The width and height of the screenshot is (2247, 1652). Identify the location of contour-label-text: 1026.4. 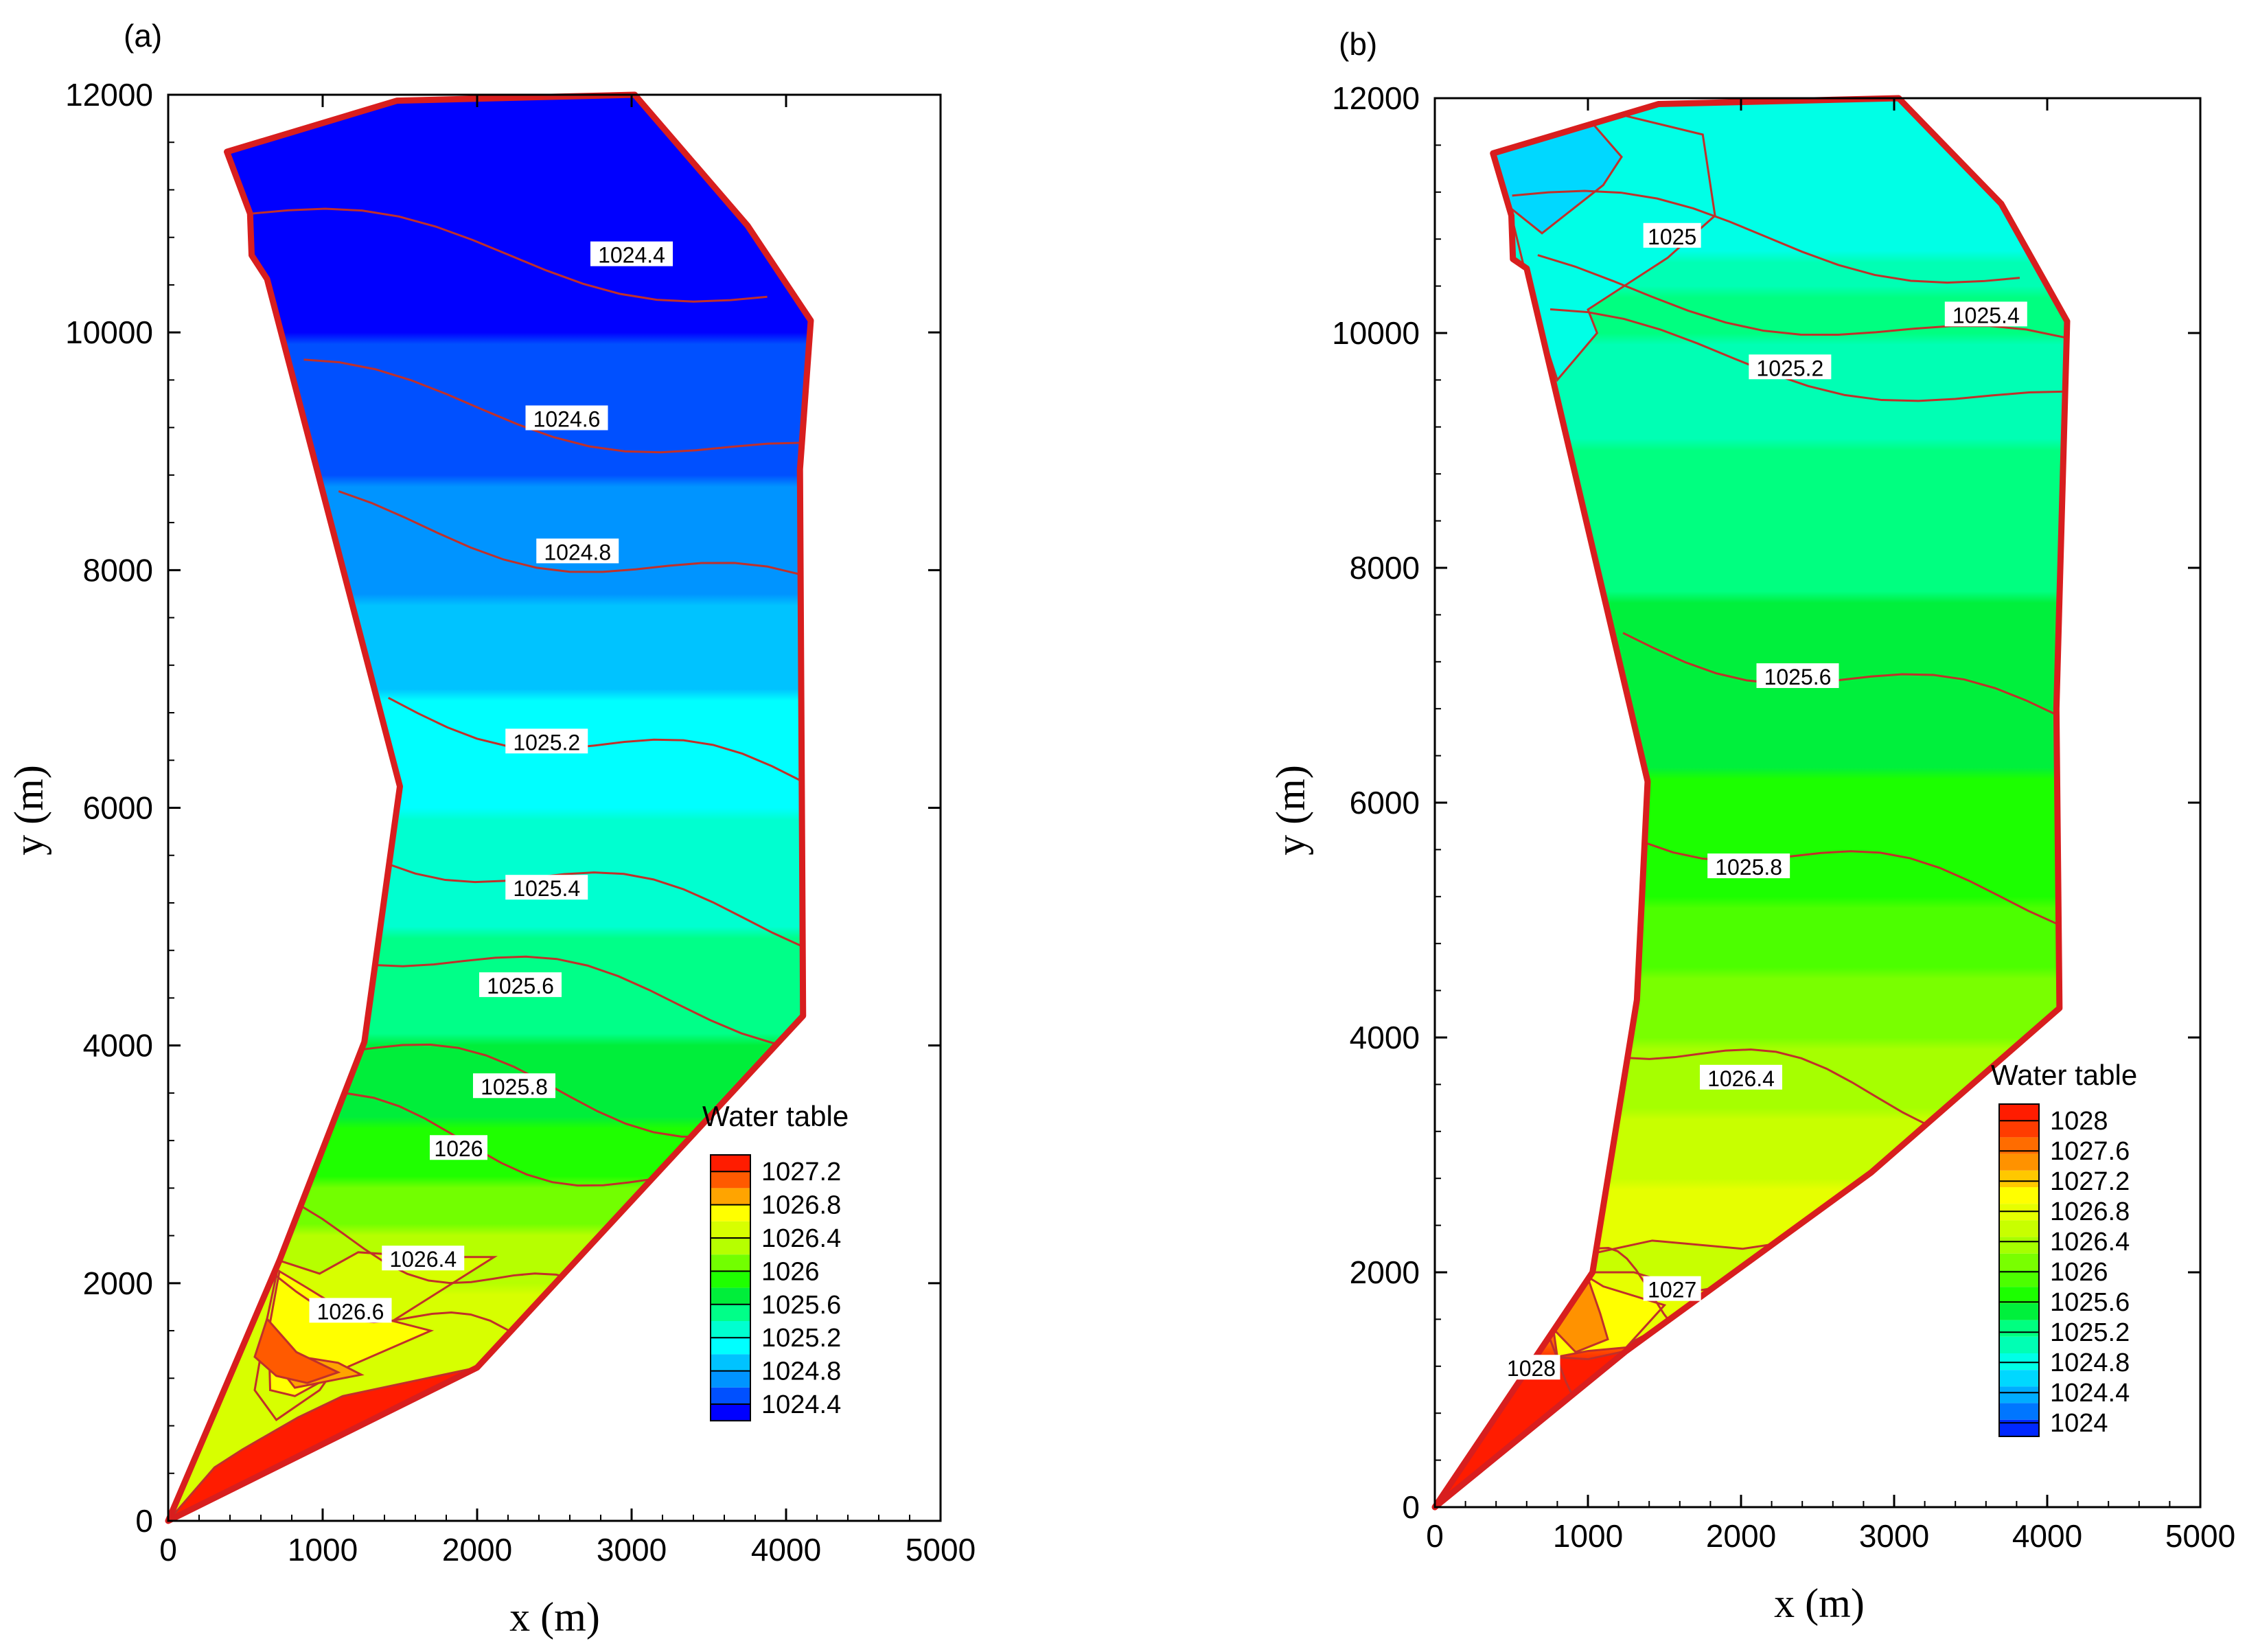
(1741, 1078).